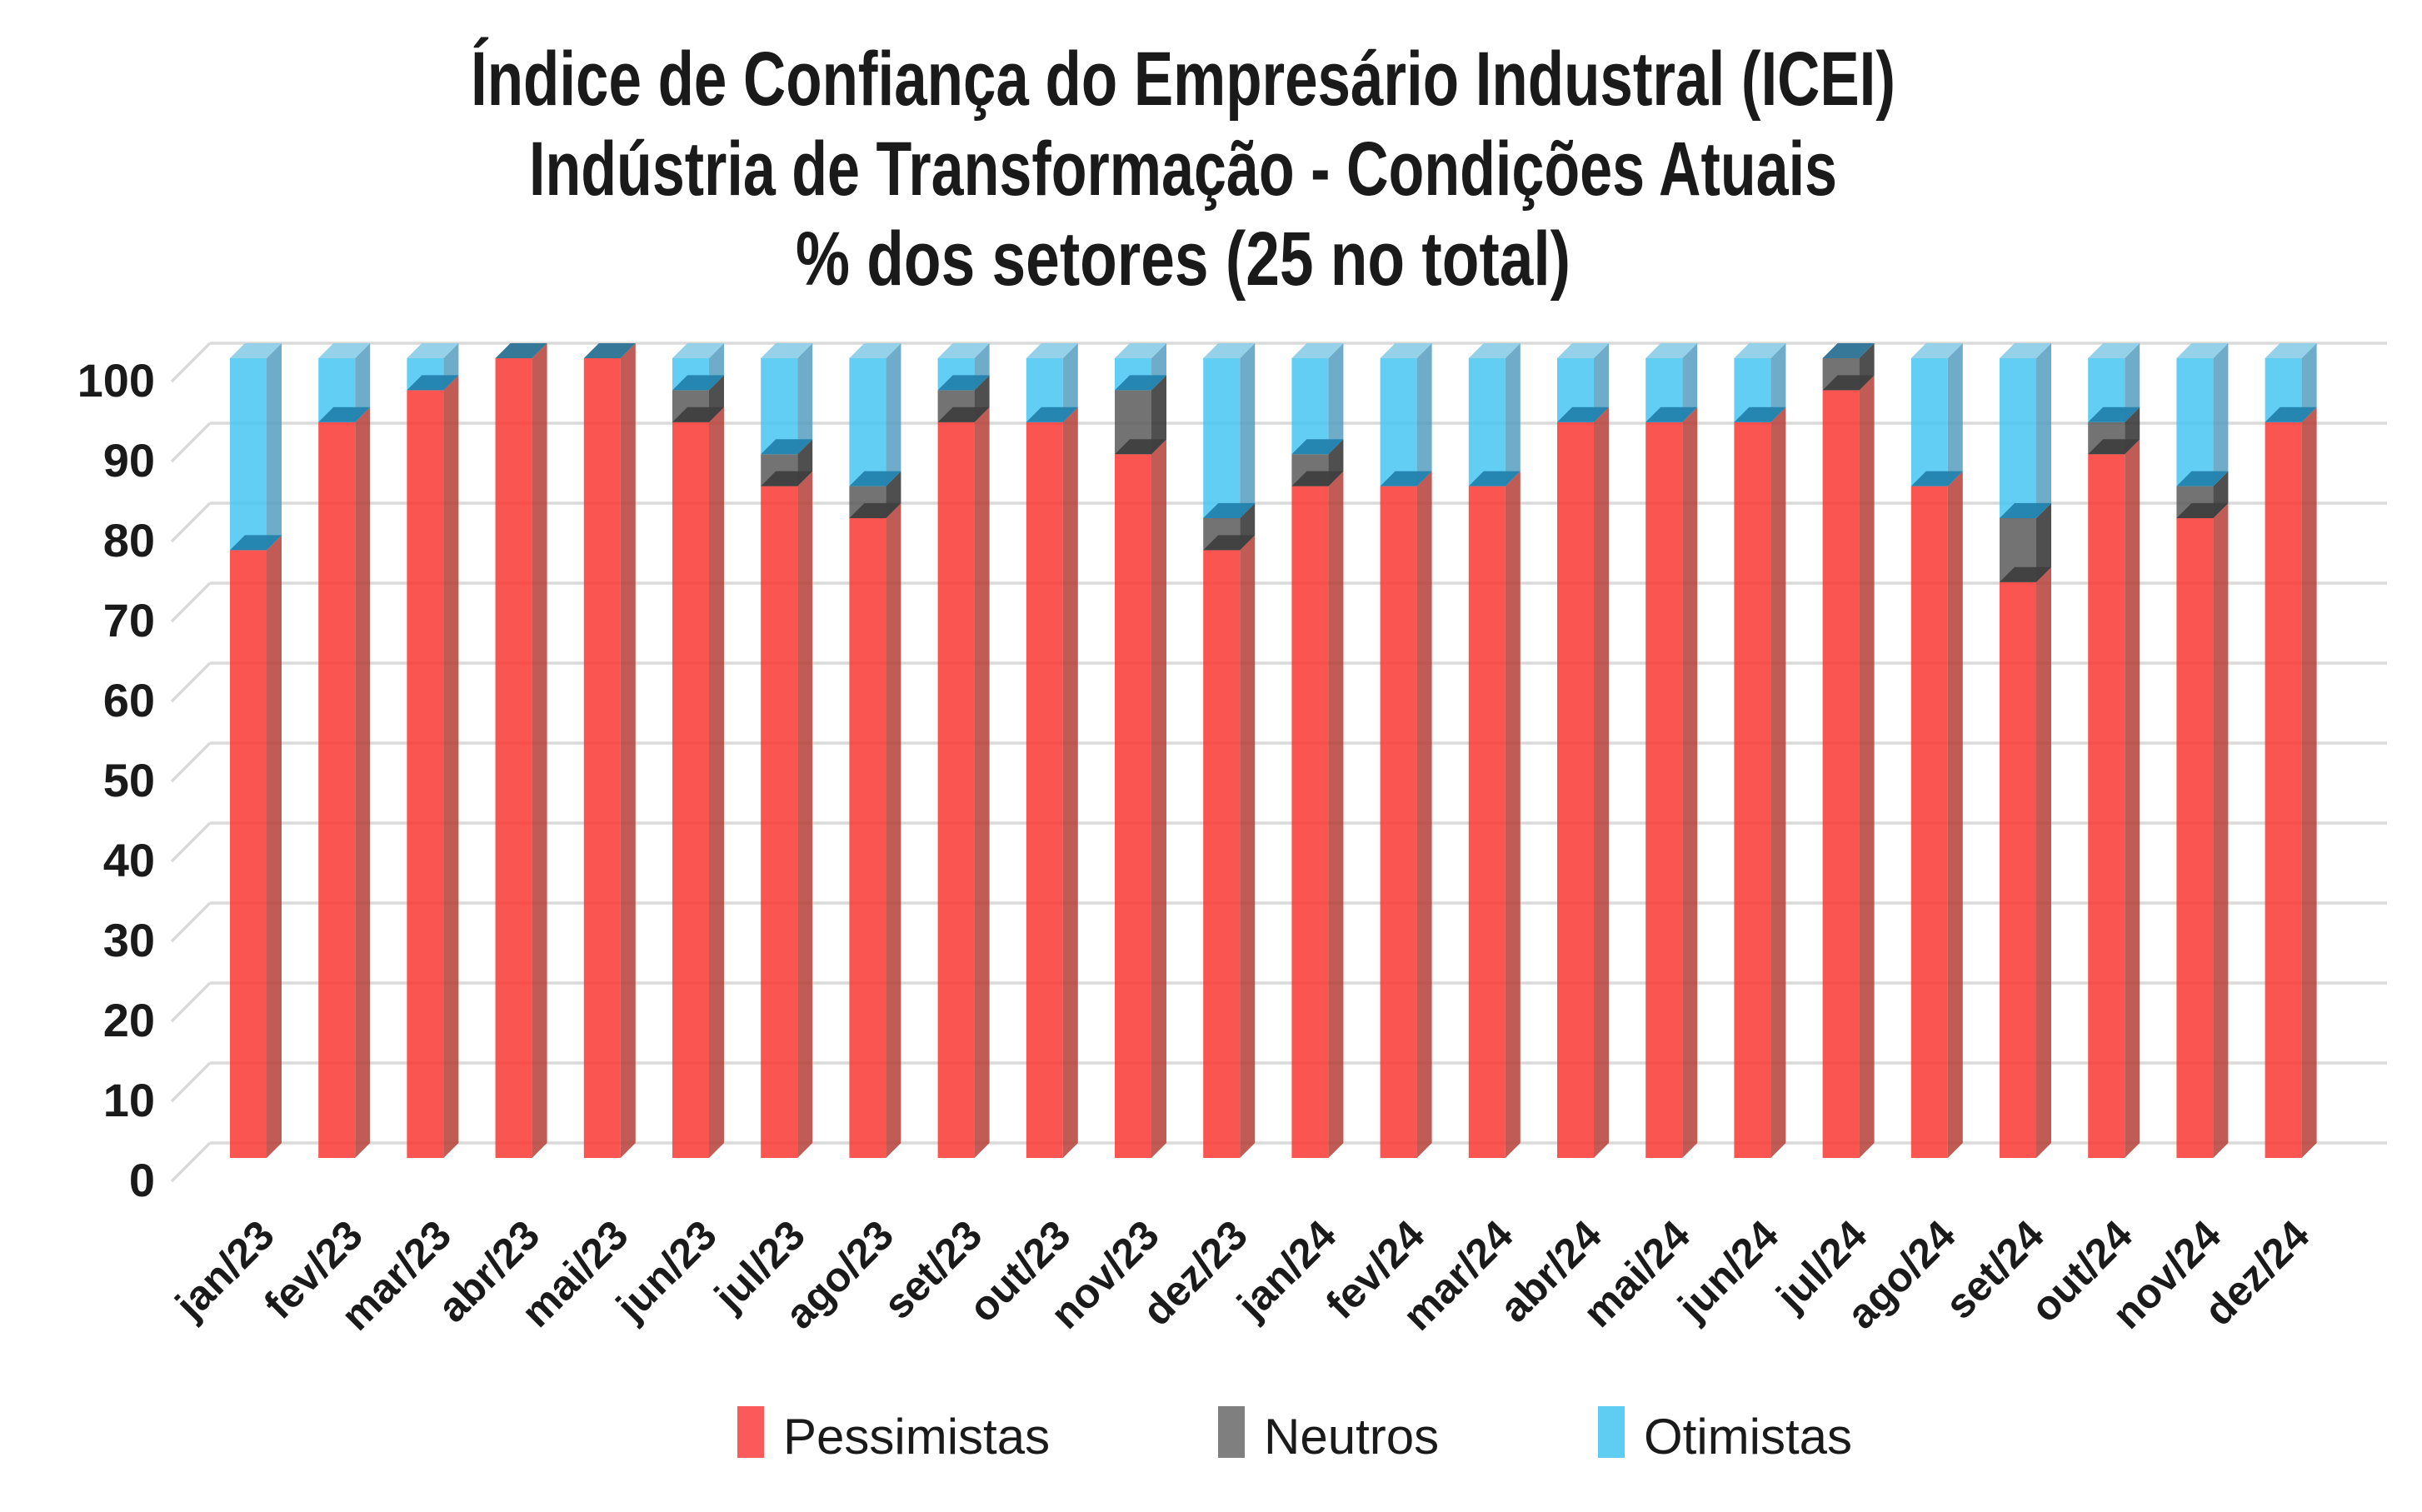 This screenshot has height=1512, width=2422. I want to click on bar-jun/23, so click(698, 750).